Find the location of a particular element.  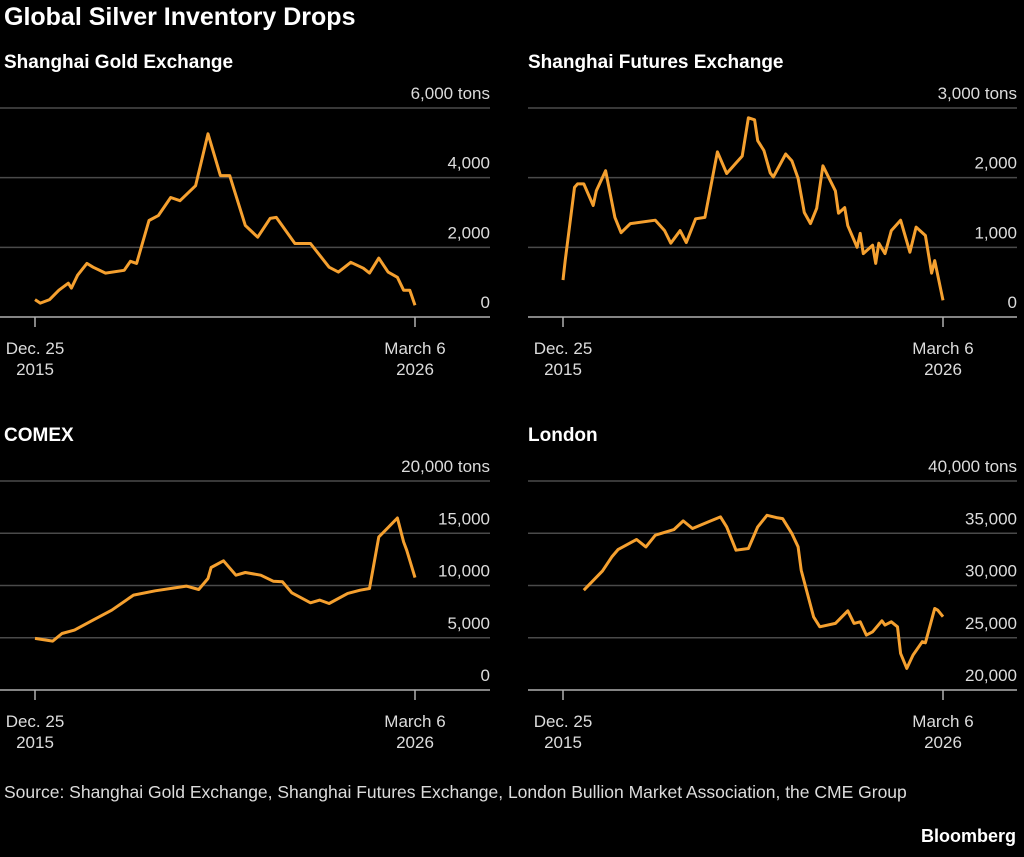

y-tick-label: 15,000 is located at coordinates (464, 518).